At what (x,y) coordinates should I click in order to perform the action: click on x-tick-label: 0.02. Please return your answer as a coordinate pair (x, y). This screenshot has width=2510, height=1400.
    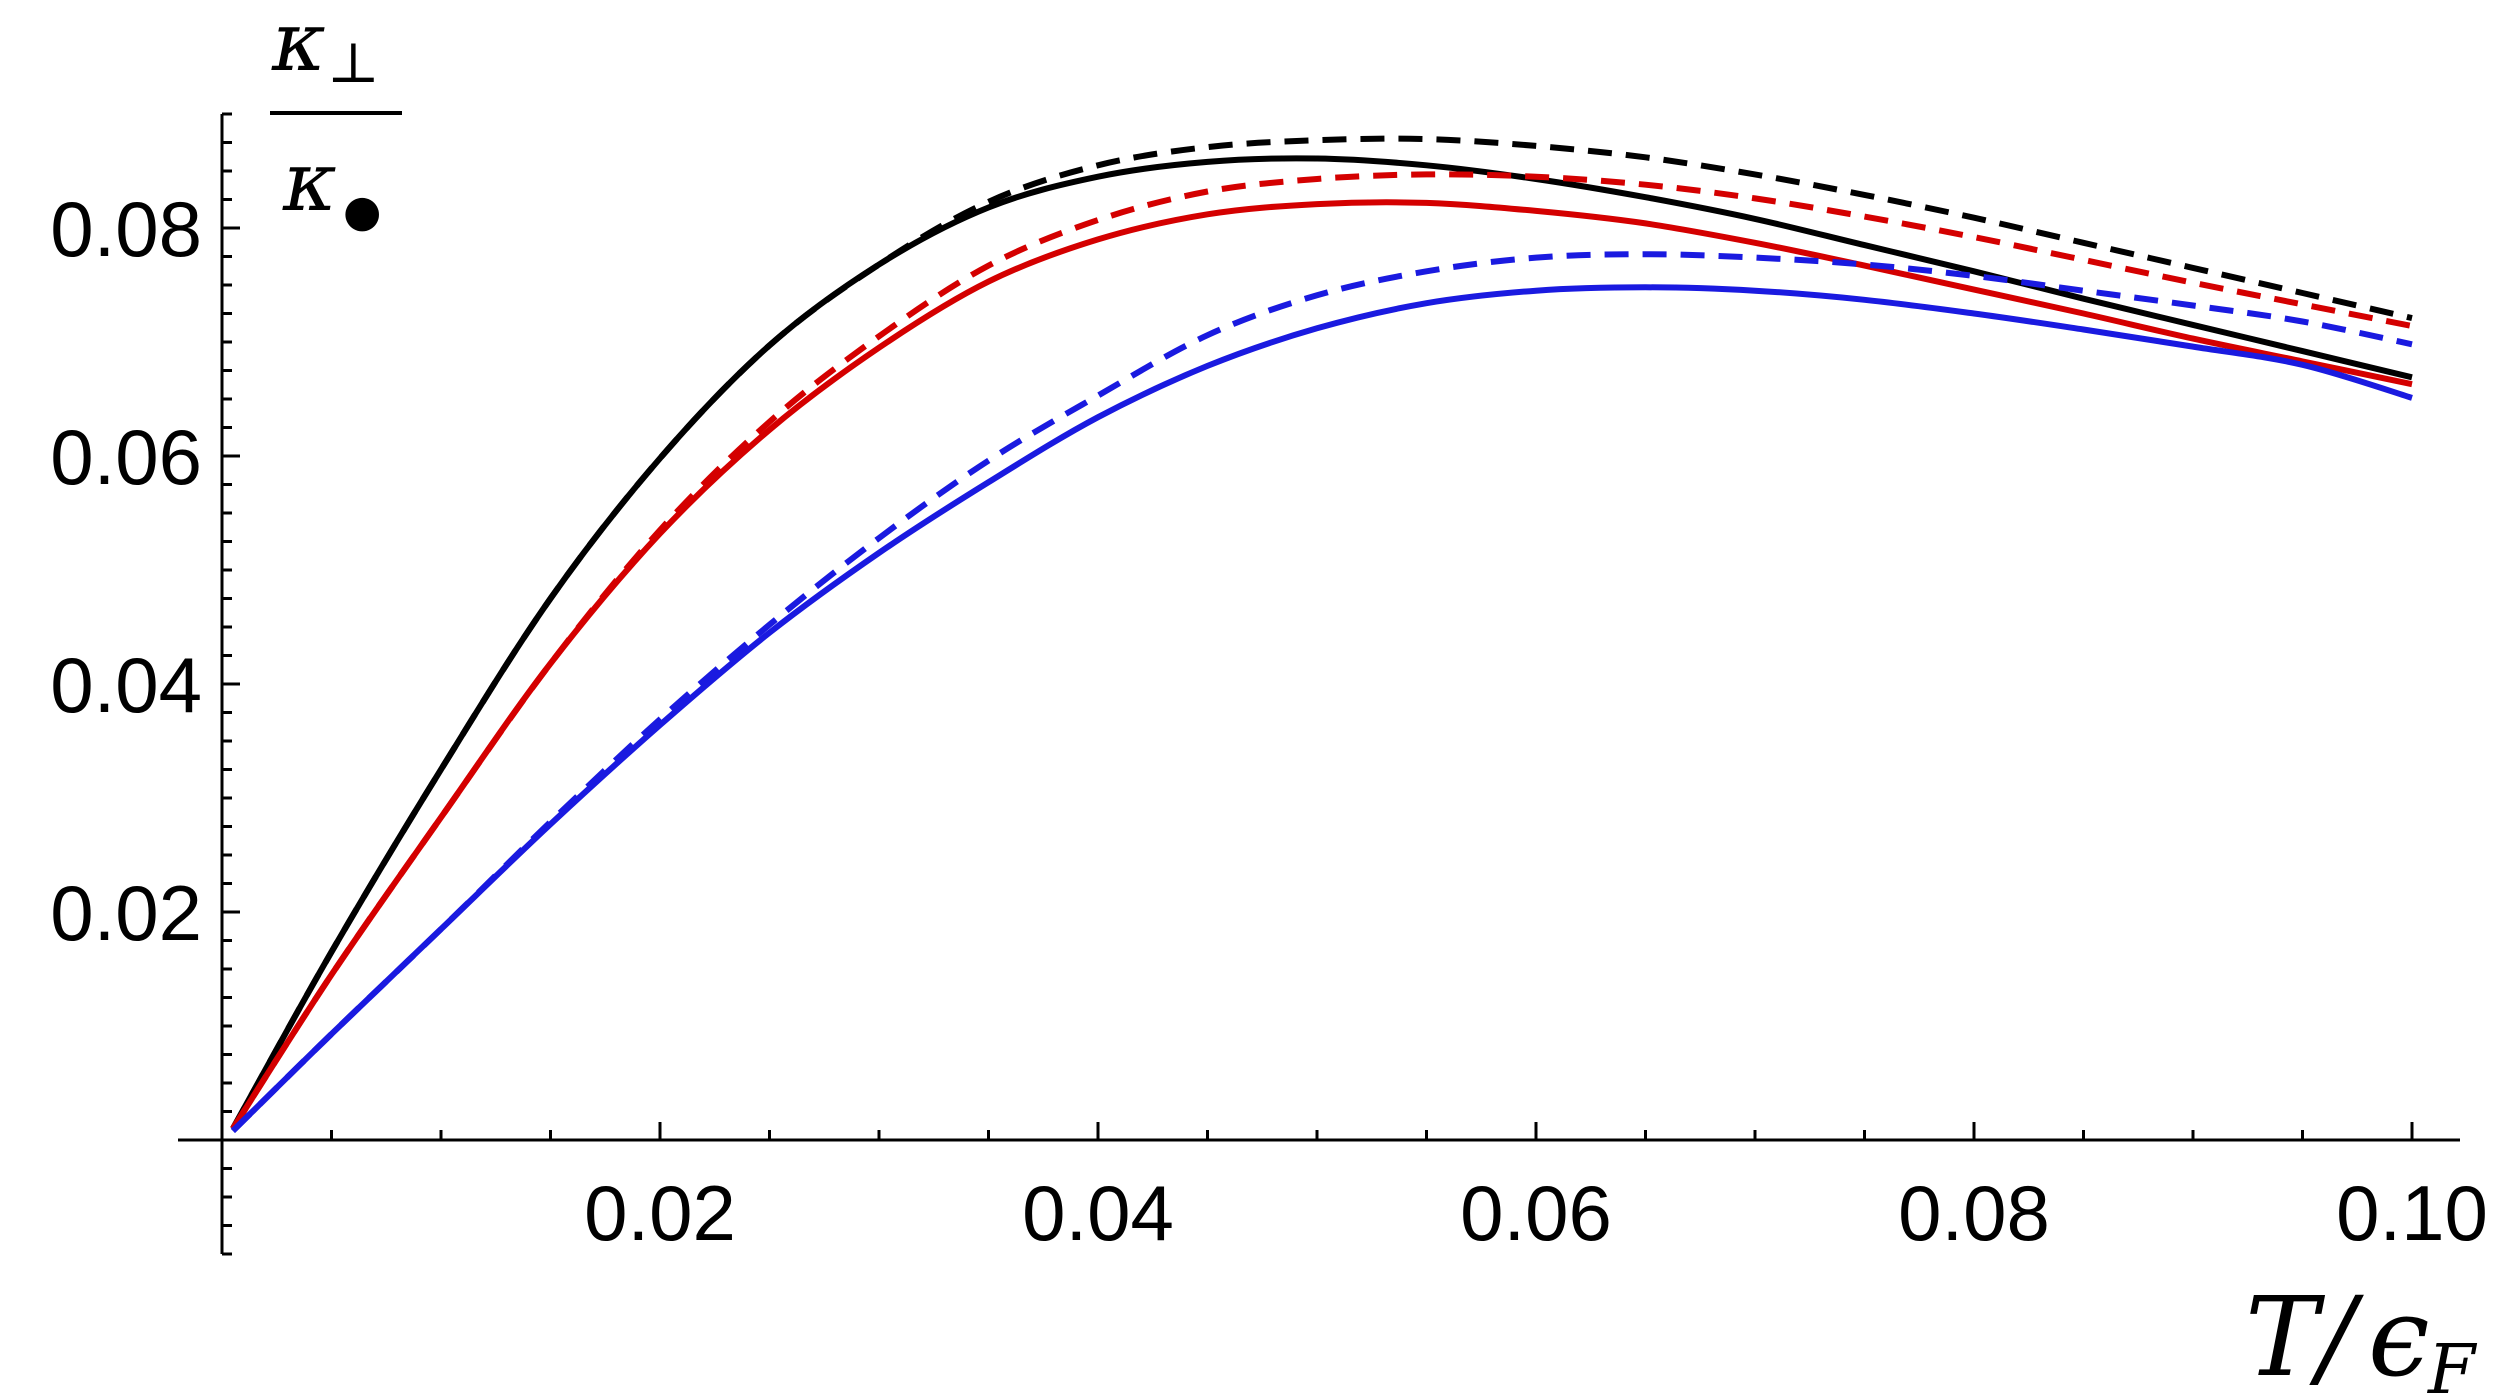
    Looking at the image, I should click on (660, 1213).